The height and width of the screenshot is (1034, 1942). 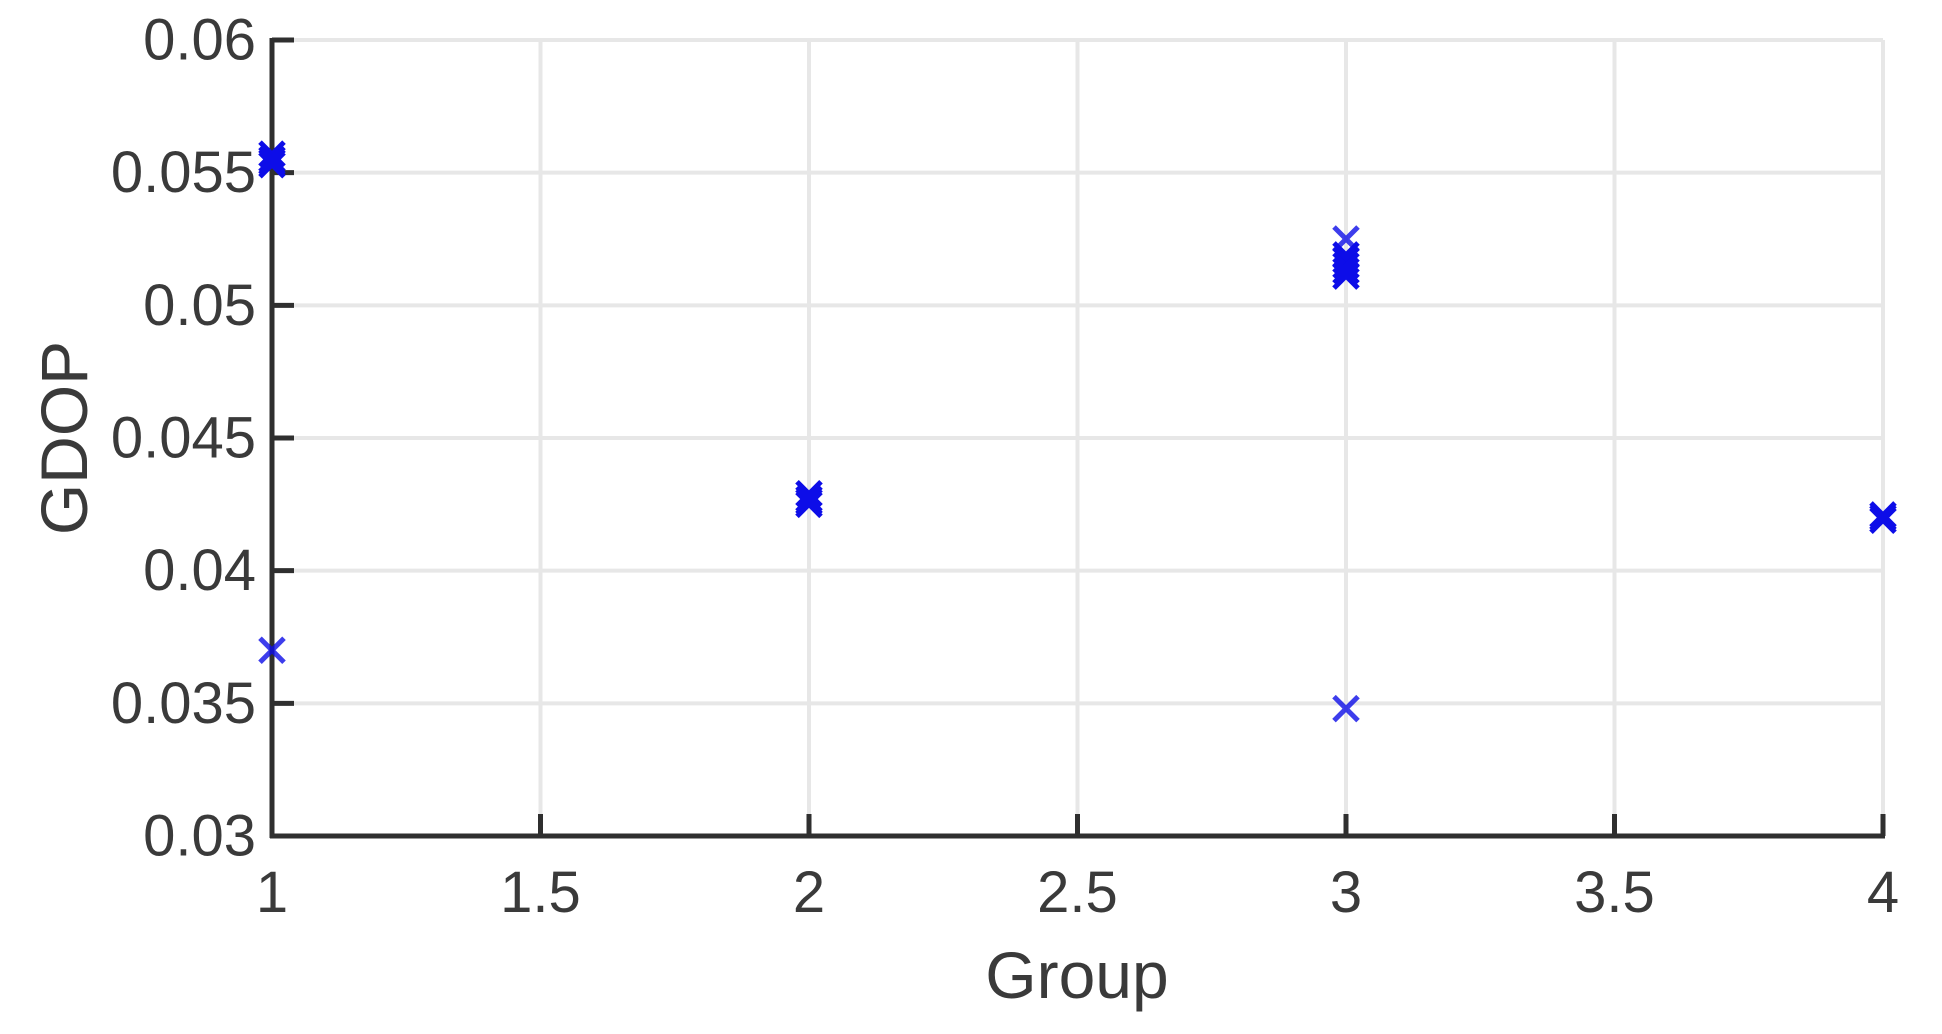 What do you see at coordinates (809, 892) in the screenshot?
I see `x-tick-label: 2` at bounding box center [809, 892].